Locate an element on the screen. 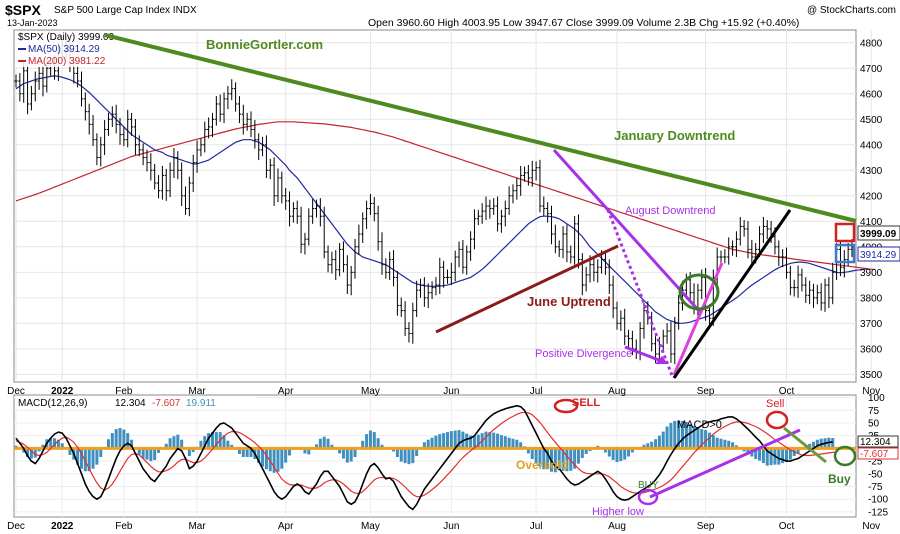 The image size is (900, 534). price-y-tick-label: 4500 is located at coordinates (871, 120).